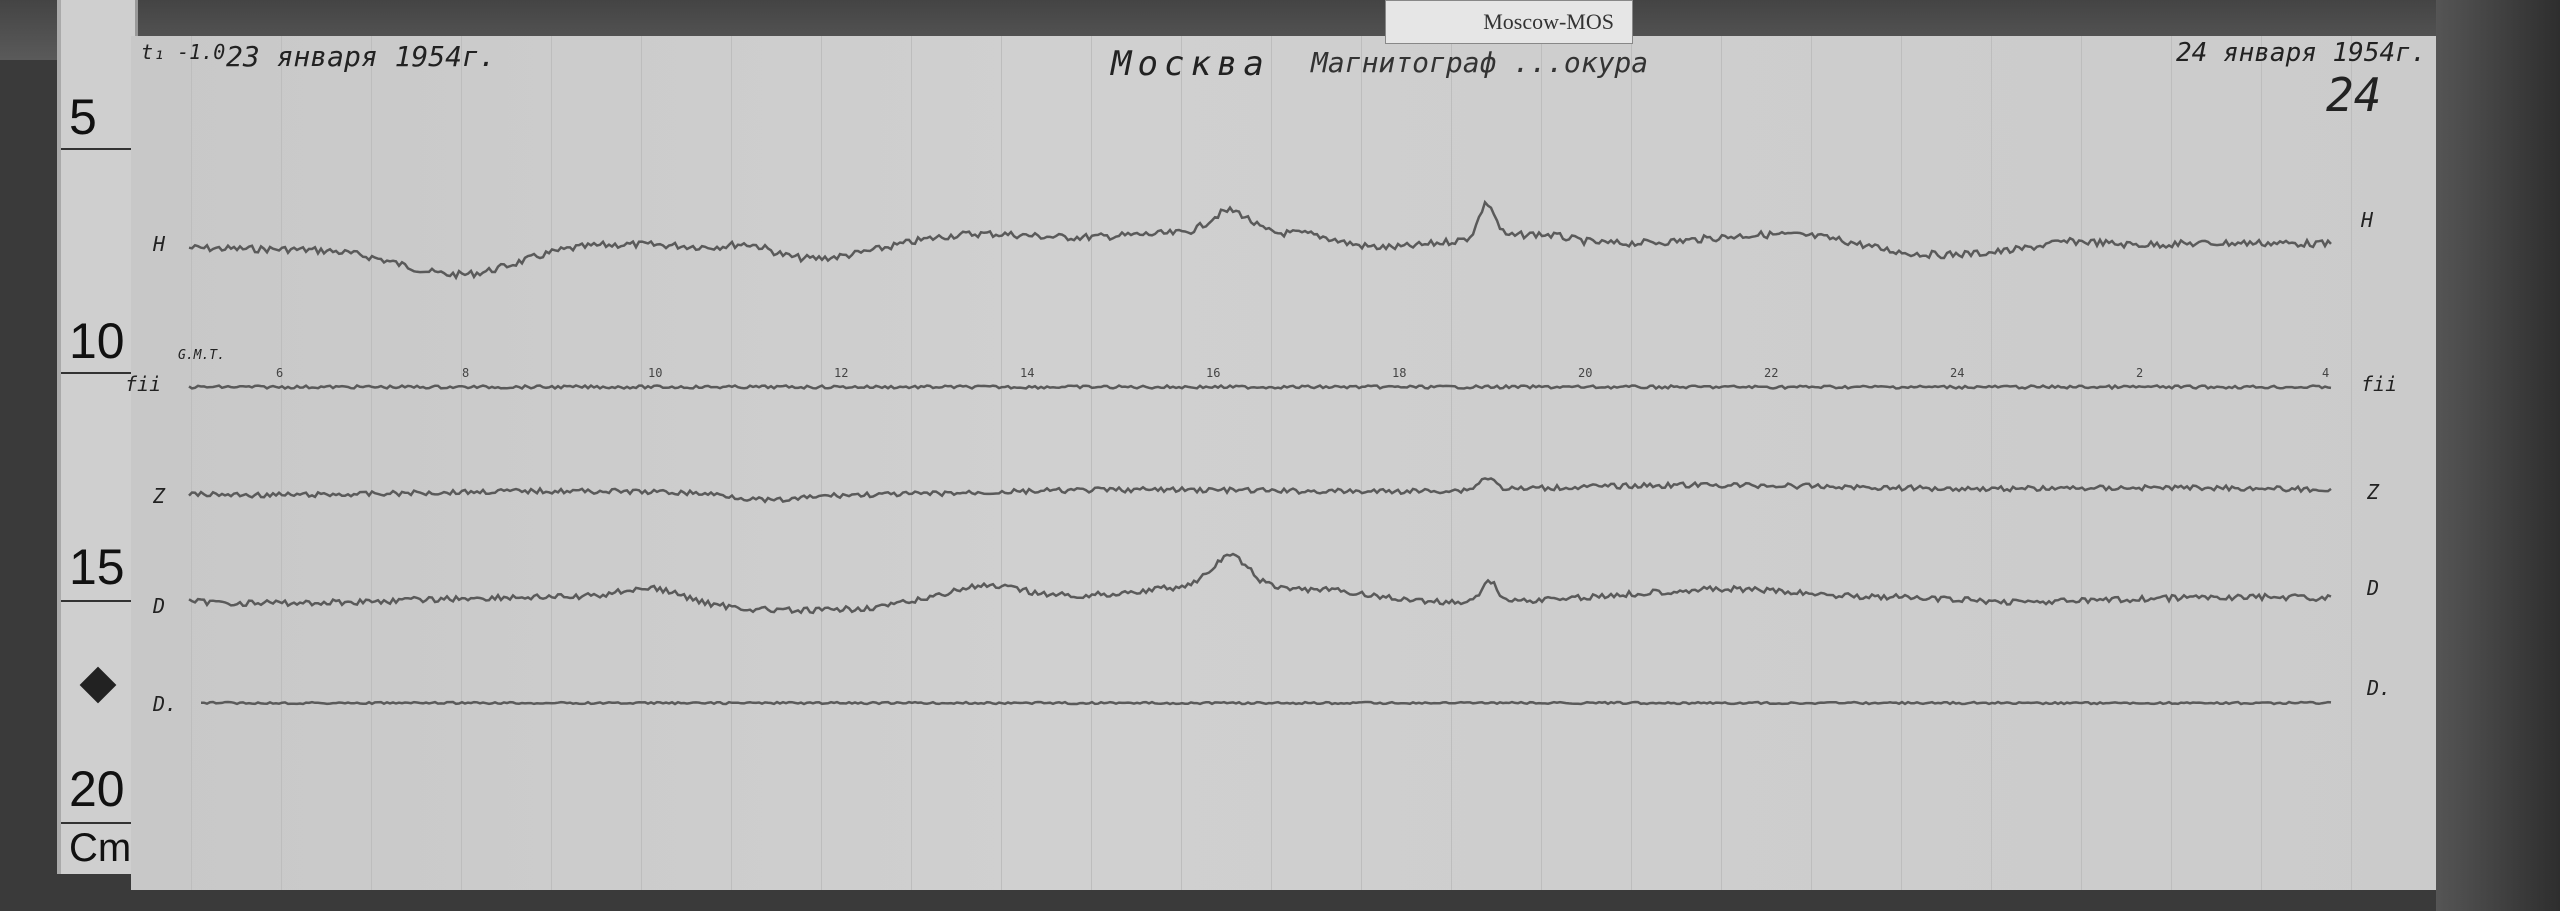 Image resolution: width=2560 pixels, height=911 pixels. What do you see at coordinates (98, 685) in the screenshot?
I see `diamond-marker-icon` at bounding box center [98, 685].